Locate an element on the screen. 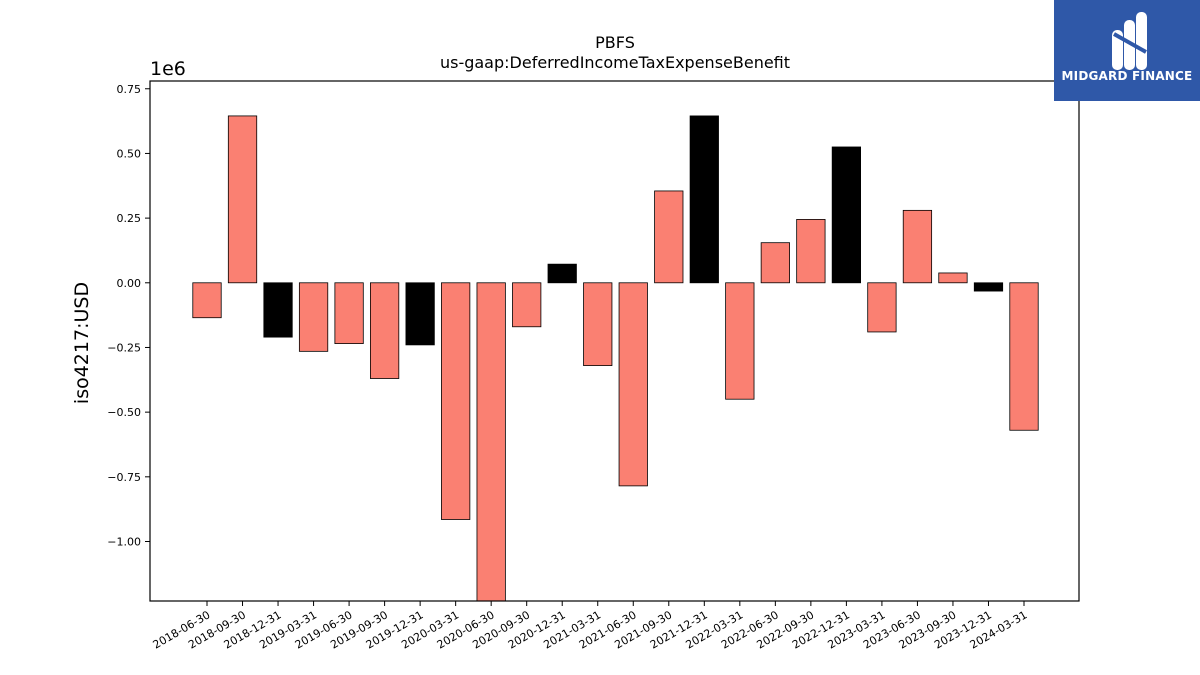 The width and height of the screenshot is (1200, 675). y-offset-label: 1e6 is located at coordinates (168, 69).